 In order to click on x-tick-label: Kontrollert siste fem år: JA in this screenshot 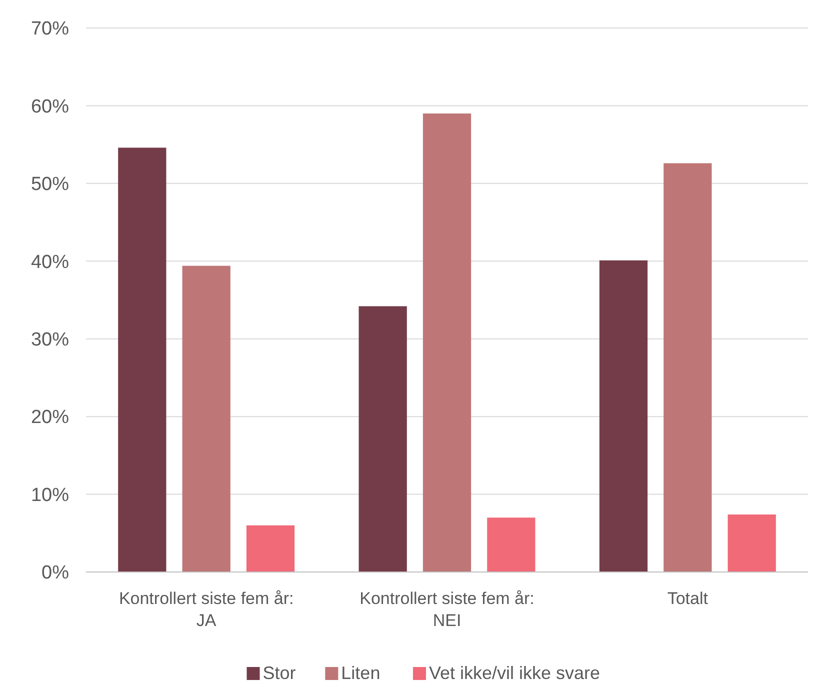, I will do `click(206, 609)`.